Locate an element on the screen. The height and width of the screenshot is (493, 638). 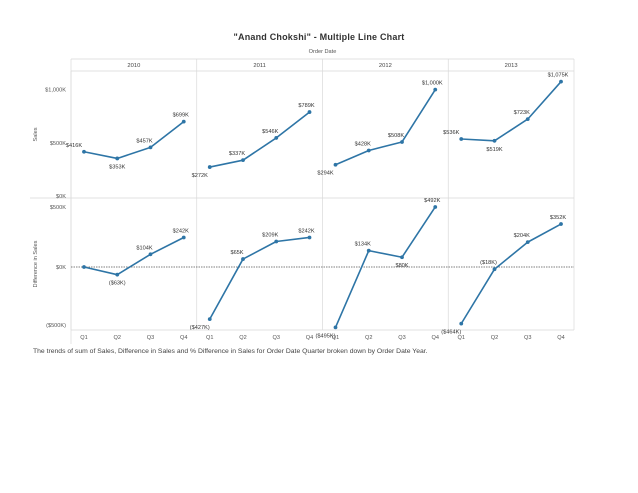
data-label: $1,000K is located at coordinates (432, 84).